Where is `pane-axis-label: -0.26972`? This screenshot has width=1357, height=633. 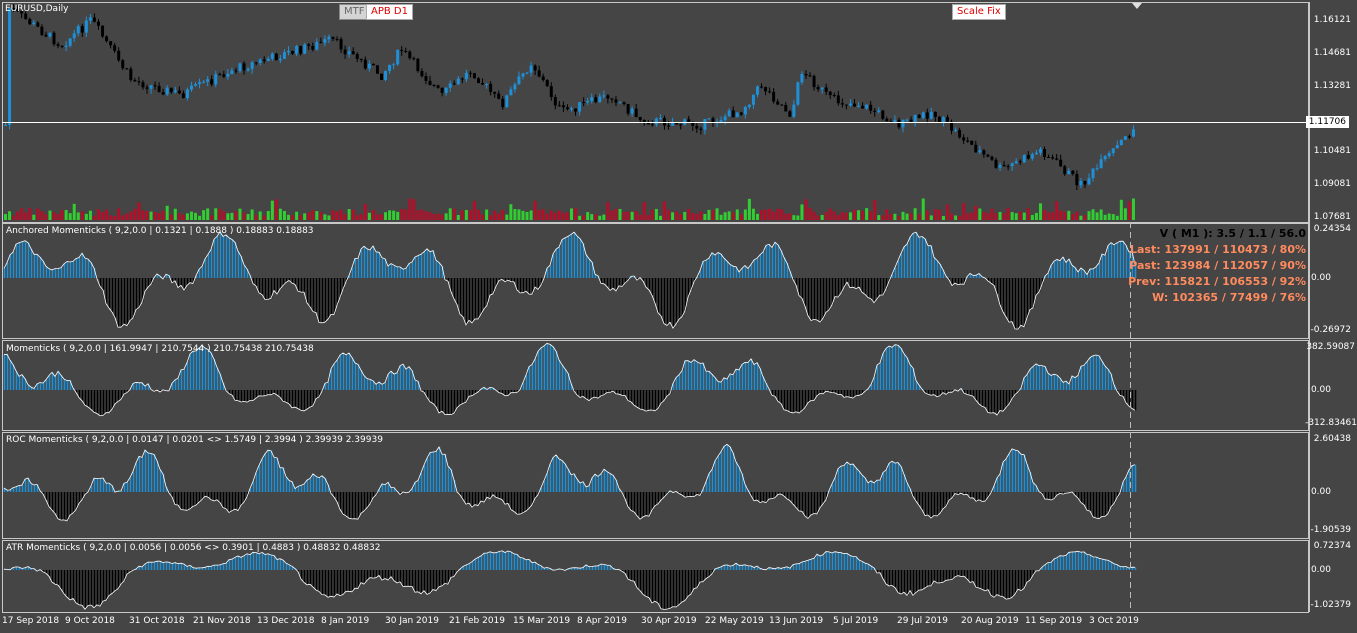
pane-axis-label: -0.26972 is located at coordinates (1330, 330).